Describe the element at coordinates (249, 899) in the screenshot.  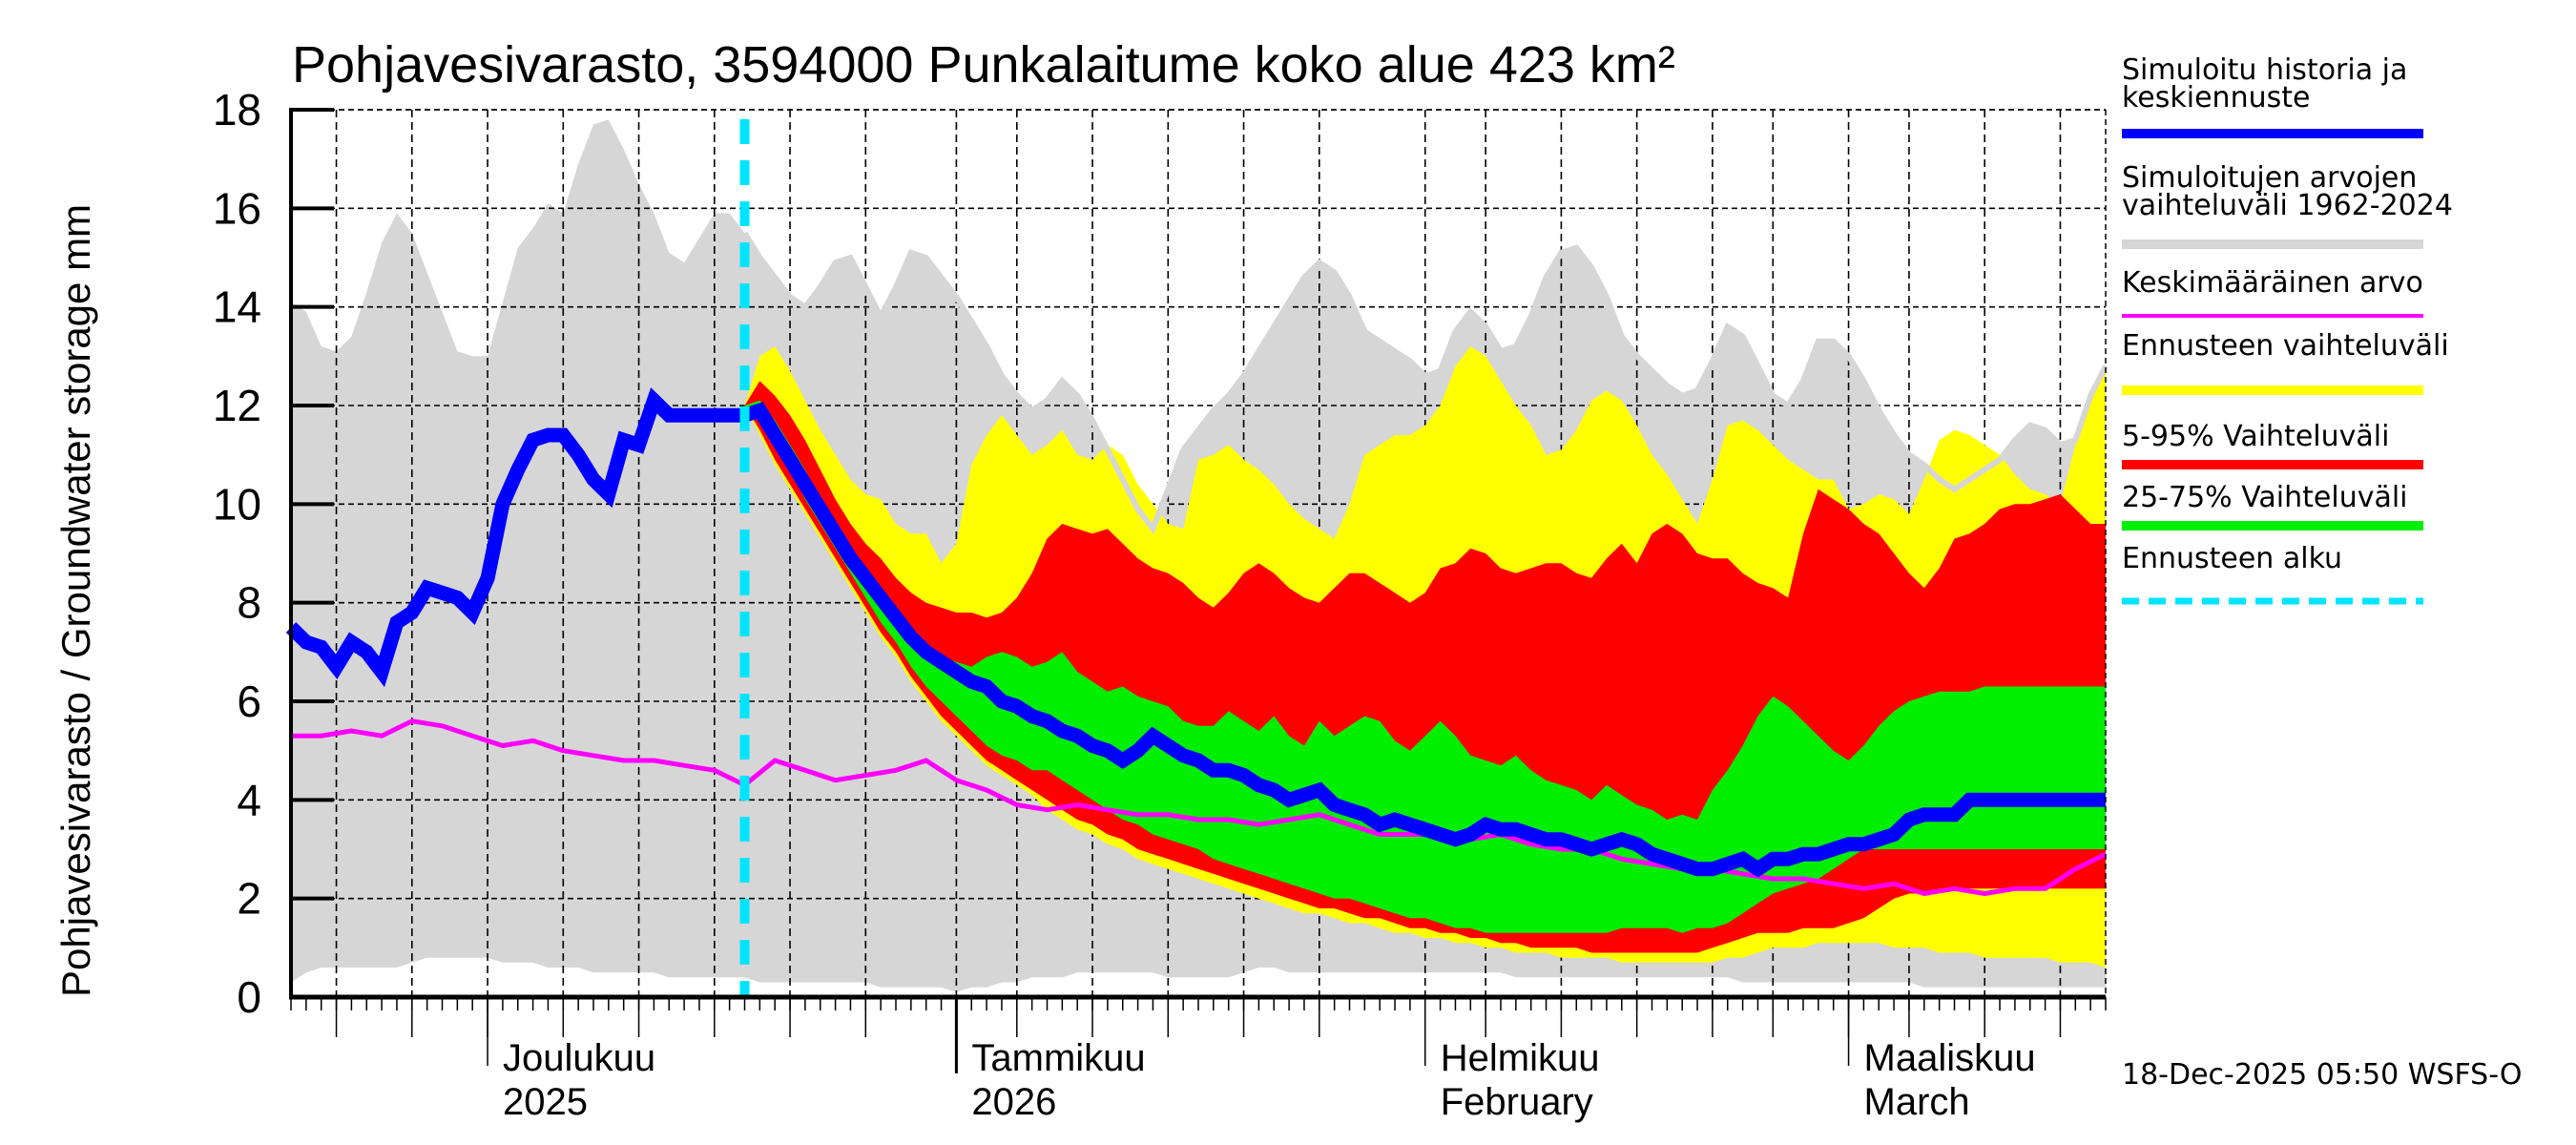
I see `y-tick-label: 2` at that location.